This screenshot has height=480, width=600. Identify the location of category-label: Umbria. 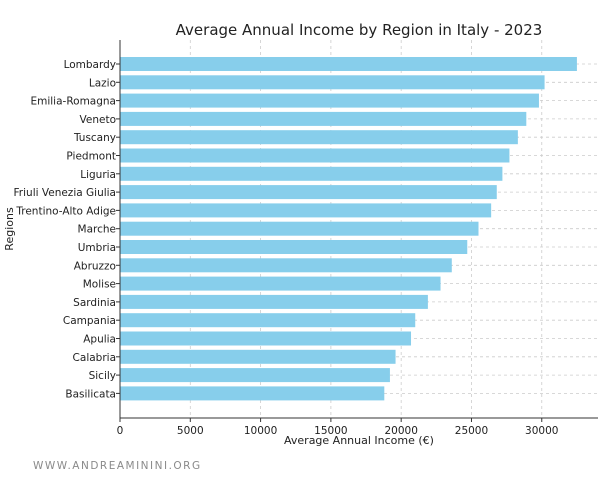
(97, 248).